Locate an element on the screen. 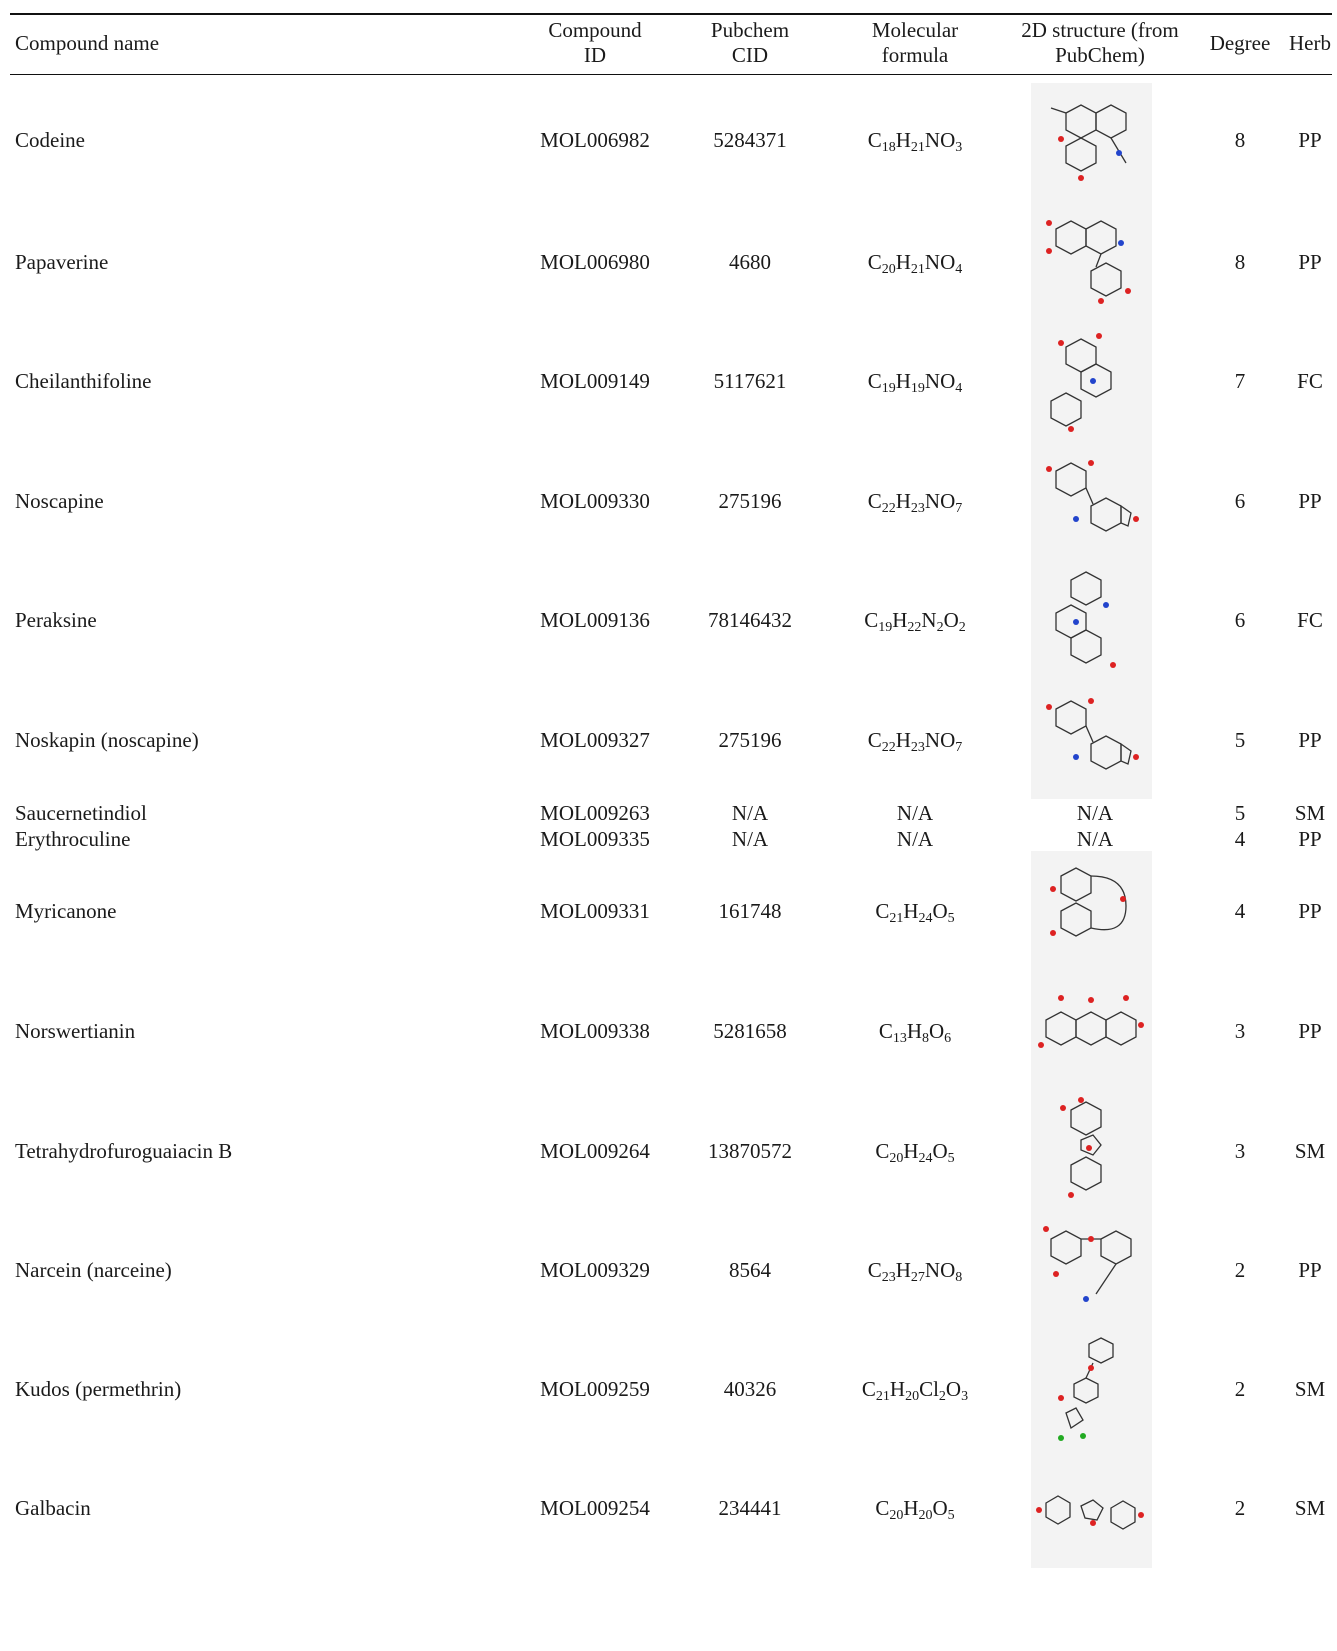 Image resolution: width=1337 pixels, height=1651 pixels. compound-id: MOL009330 is located at coordinates (595, 501).